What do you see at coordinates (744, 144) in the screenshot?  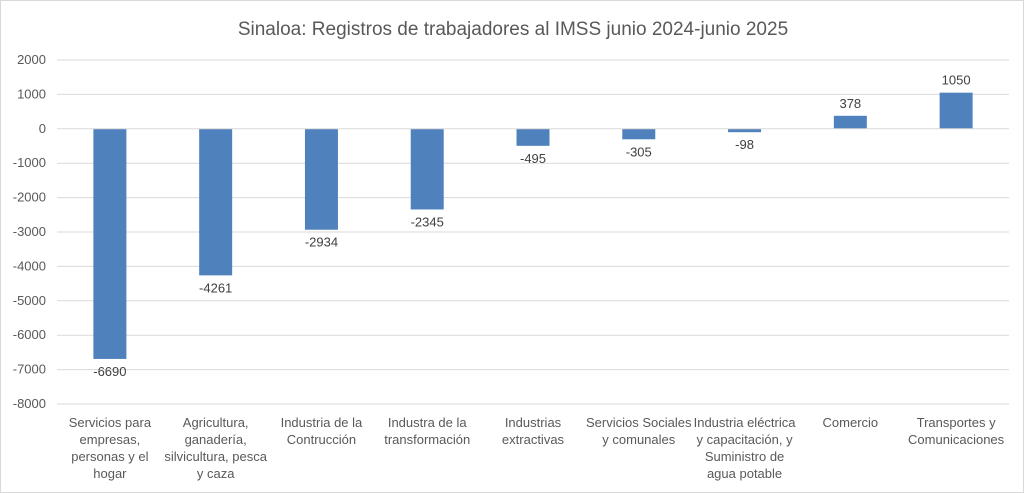 I see `data-label: -98` at bounding box center [744, 144].